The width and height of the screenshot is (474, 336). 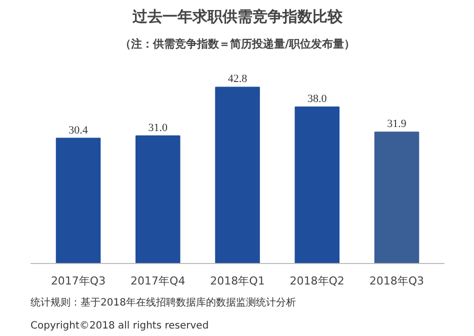 What do you see at coordinates (163, 302) in the screenshot?
I see `text: 统计规则：基于2018年在线招聘数据库的数据监测统计分析` at bounding box center [163, 302].